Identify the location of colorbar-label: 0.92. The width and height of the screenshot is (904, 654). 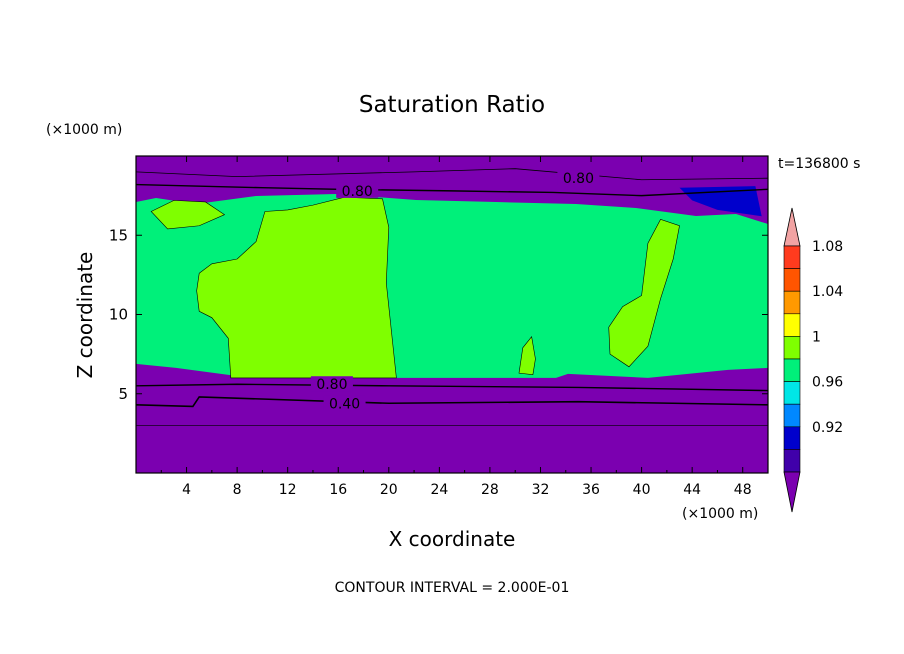
(827, 428).